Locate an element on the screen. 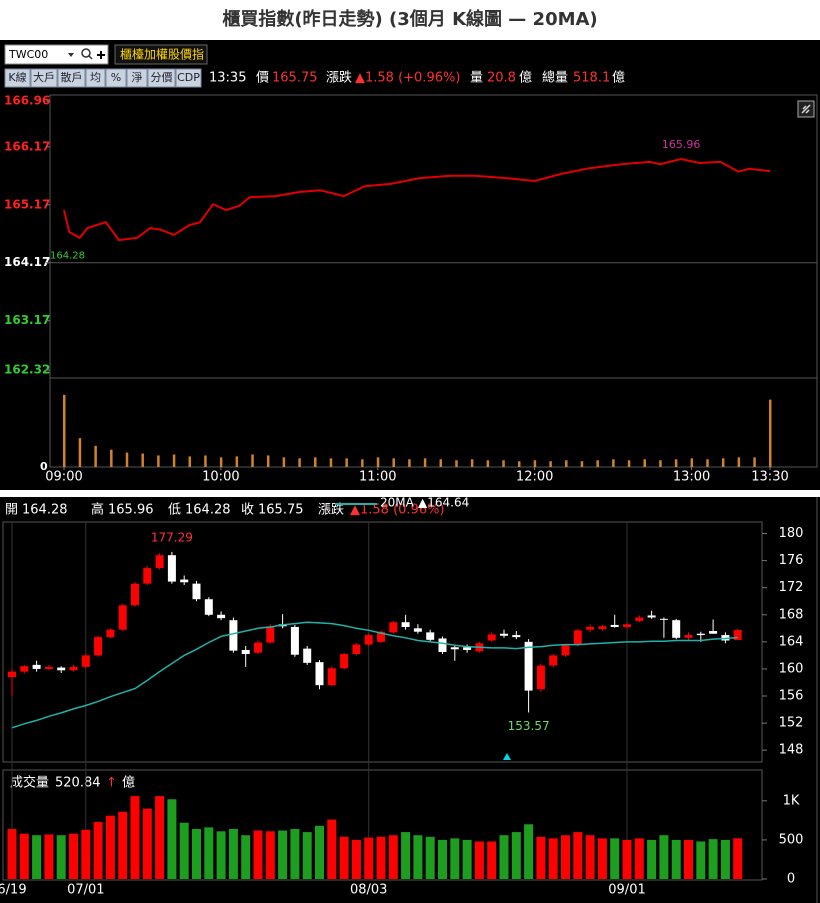 The image size is (820, 903). price: 165.75 is located at coordinates (295, 78).